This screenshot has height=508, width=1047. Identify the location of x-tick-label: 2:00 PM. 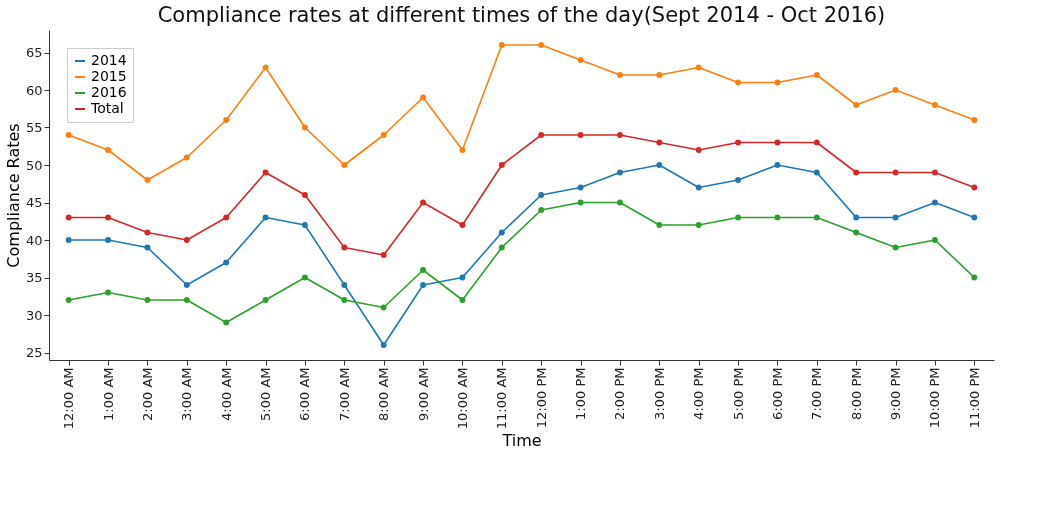
(620, 393).